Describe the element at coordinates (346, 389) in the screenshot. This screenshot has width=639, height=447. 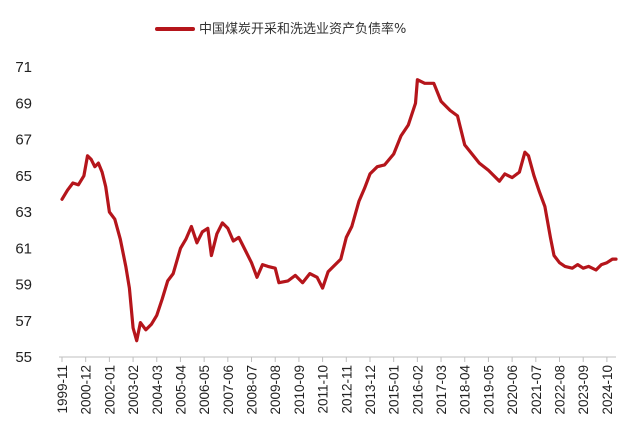
I see `x-tick-label: 2012-11` at that location.